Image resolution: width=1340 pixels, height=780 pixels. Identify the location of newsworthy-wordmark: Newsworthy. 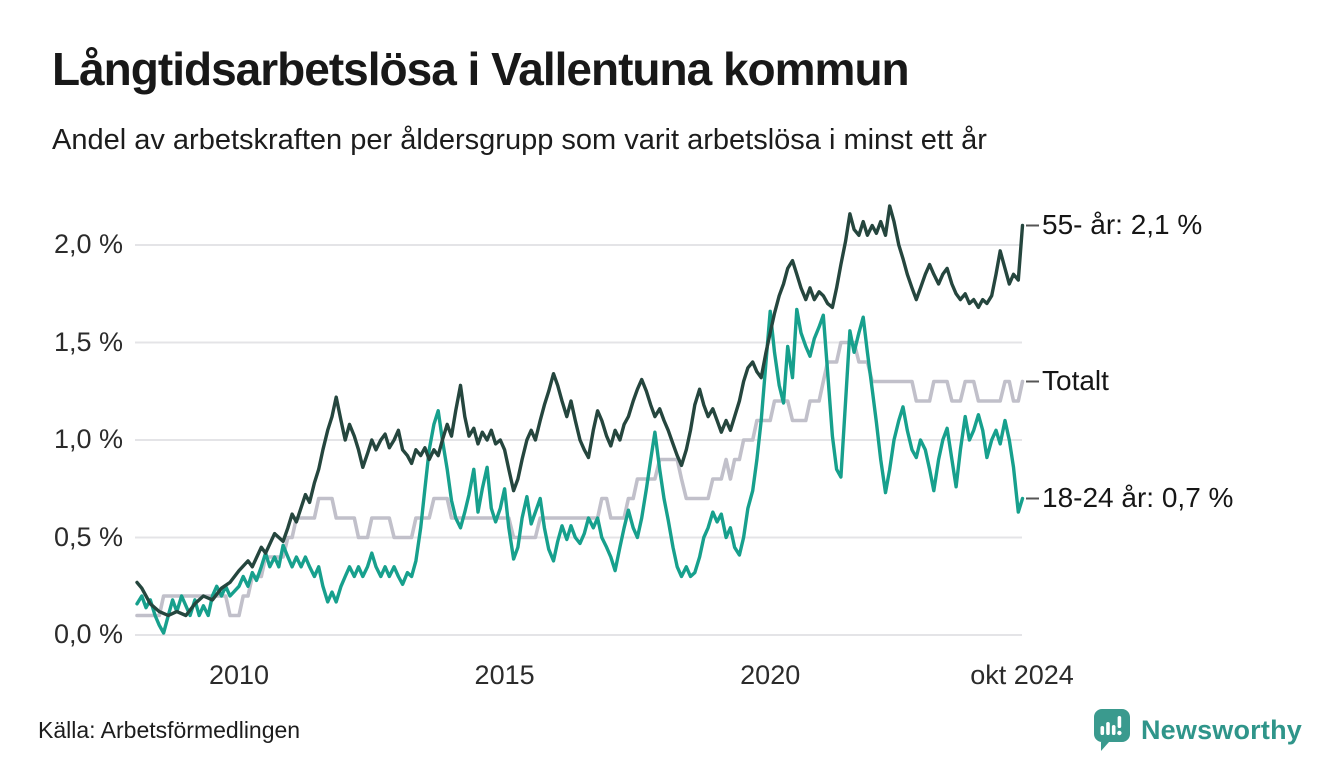
(1221, 730).